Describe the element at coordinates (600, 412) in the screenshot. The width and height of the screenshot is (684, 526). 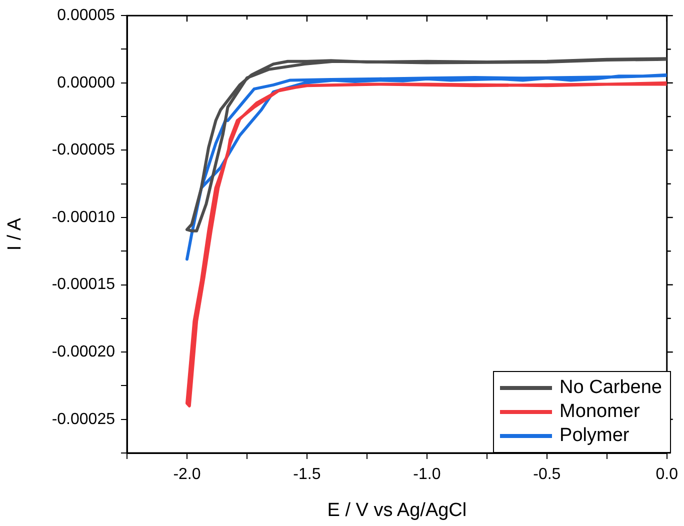
I see `legend-label: Monomer` at that location.